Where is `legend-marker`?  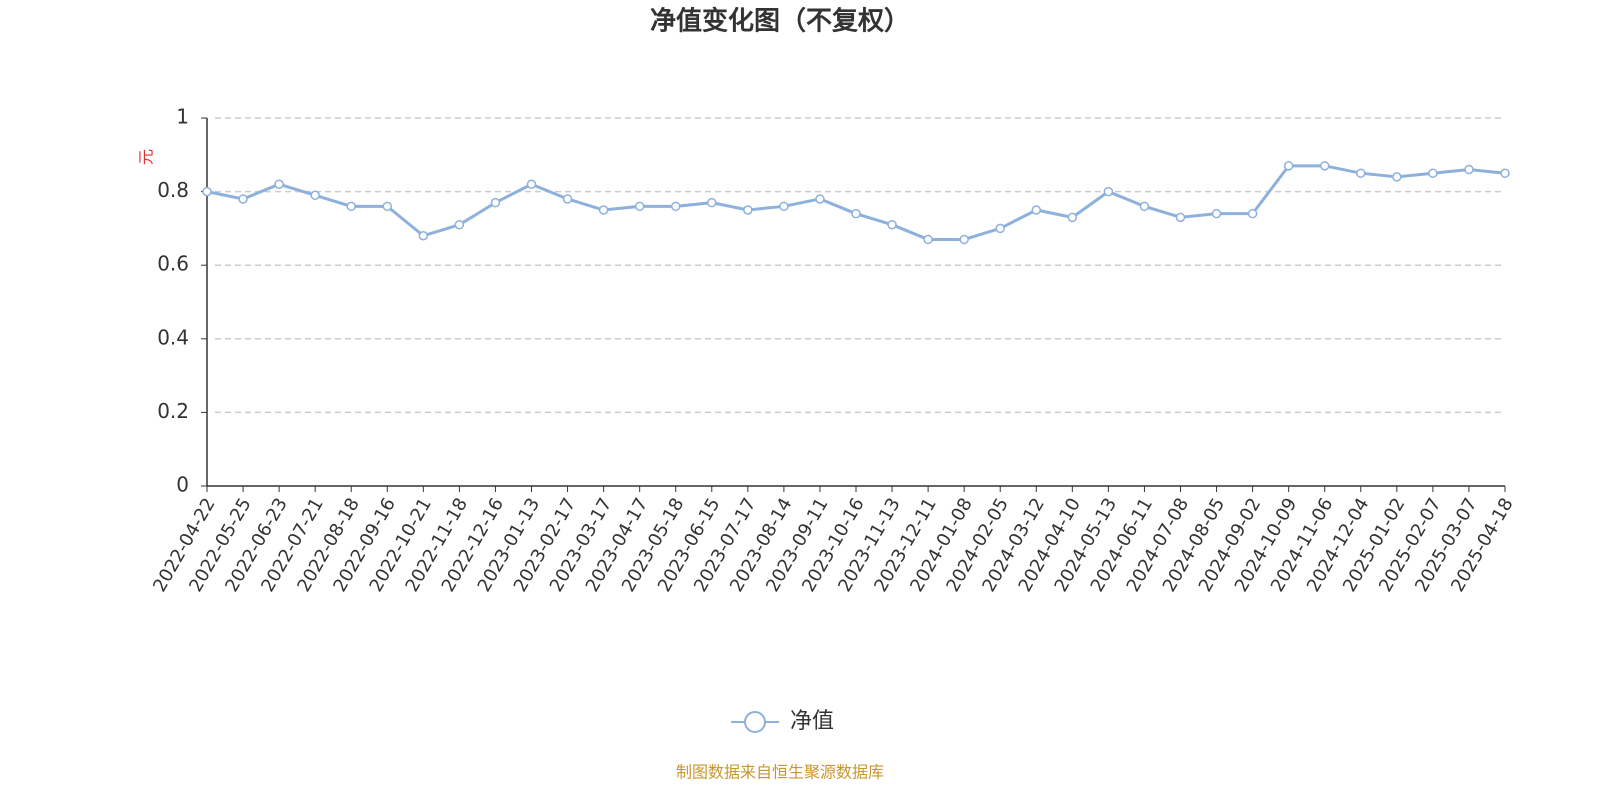
legend-marker is located at coordinates (755, 722).